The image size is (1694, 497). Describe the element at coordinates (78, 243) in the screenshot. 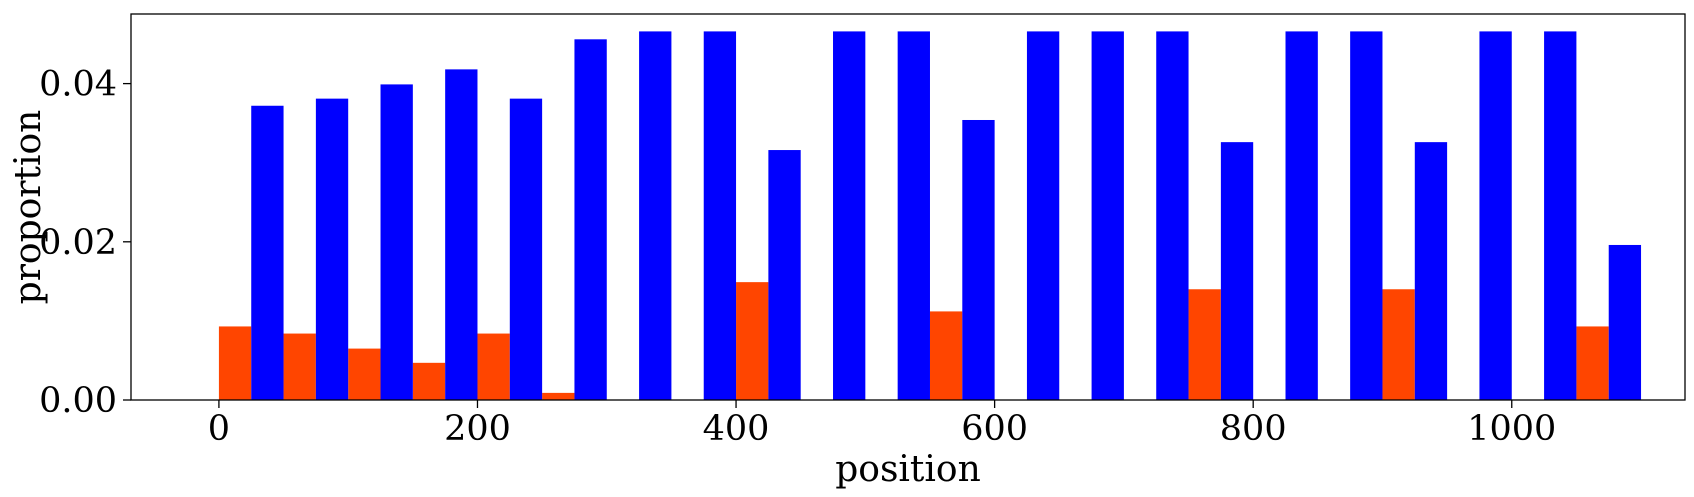

I see `y-tick-label: 0.02` at that location.